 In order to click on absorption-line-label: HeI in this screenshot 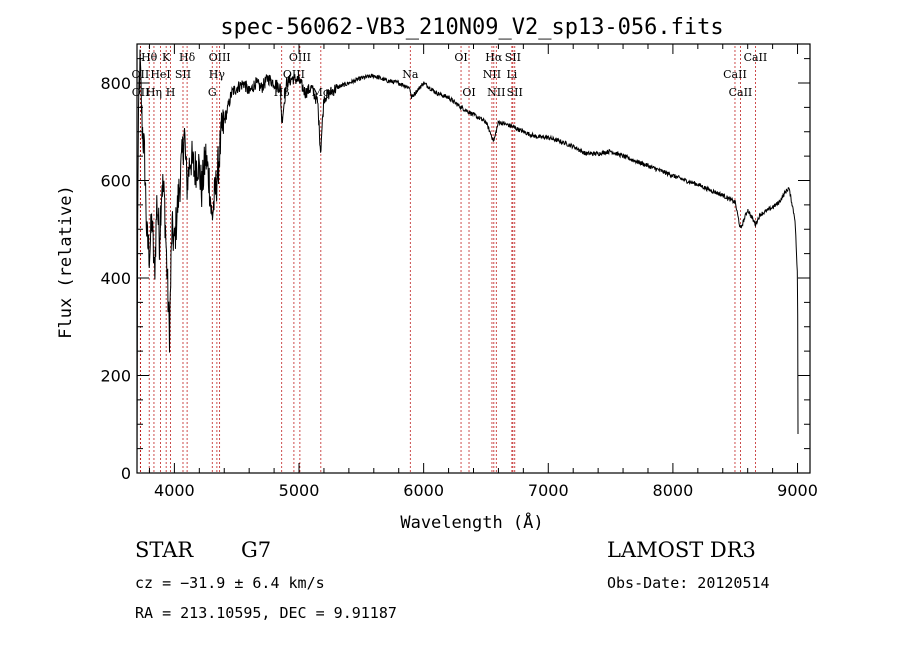, I will do `click(160, 74)`.